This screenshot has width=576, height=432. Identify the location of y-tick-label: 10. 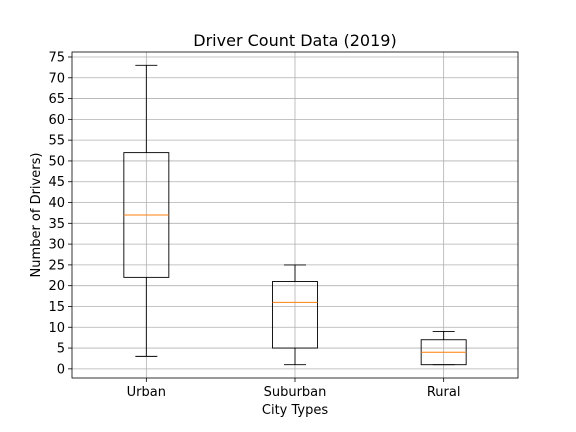
(56, 328).